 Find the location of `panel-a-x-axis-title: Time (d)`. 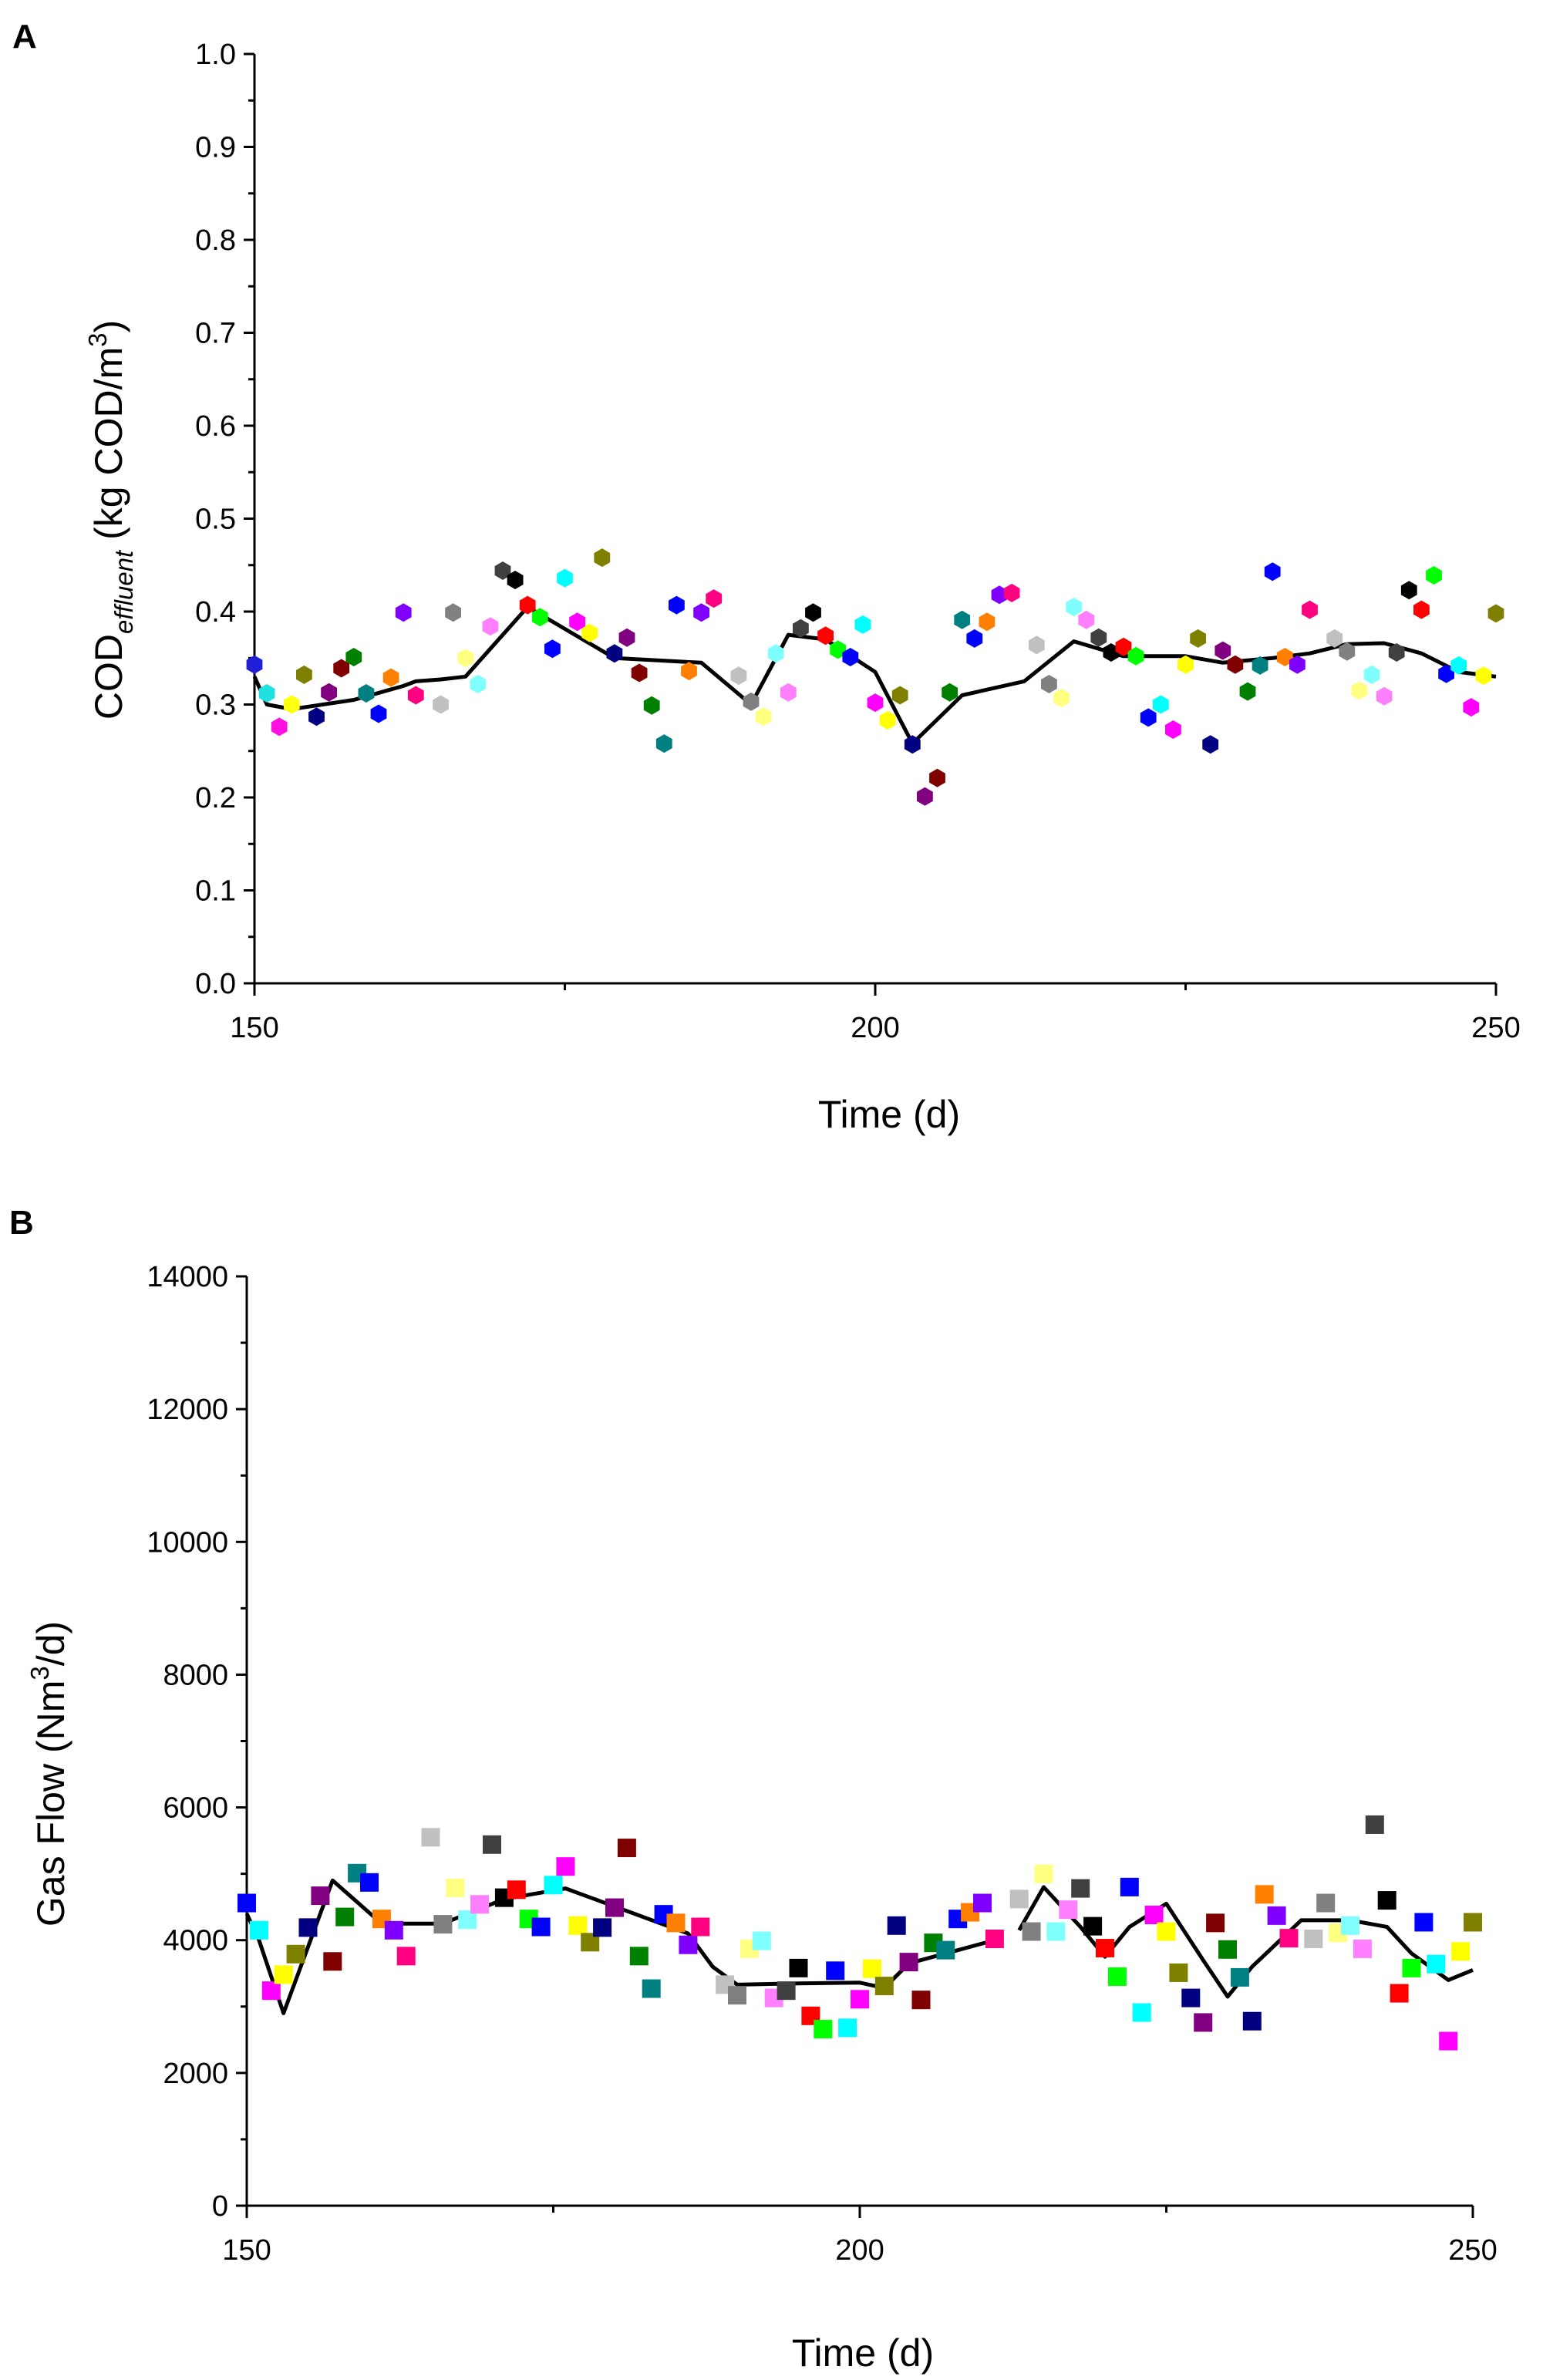

panel-a-x-axis-title: Time (d) is located at coordinates (889, 1115).